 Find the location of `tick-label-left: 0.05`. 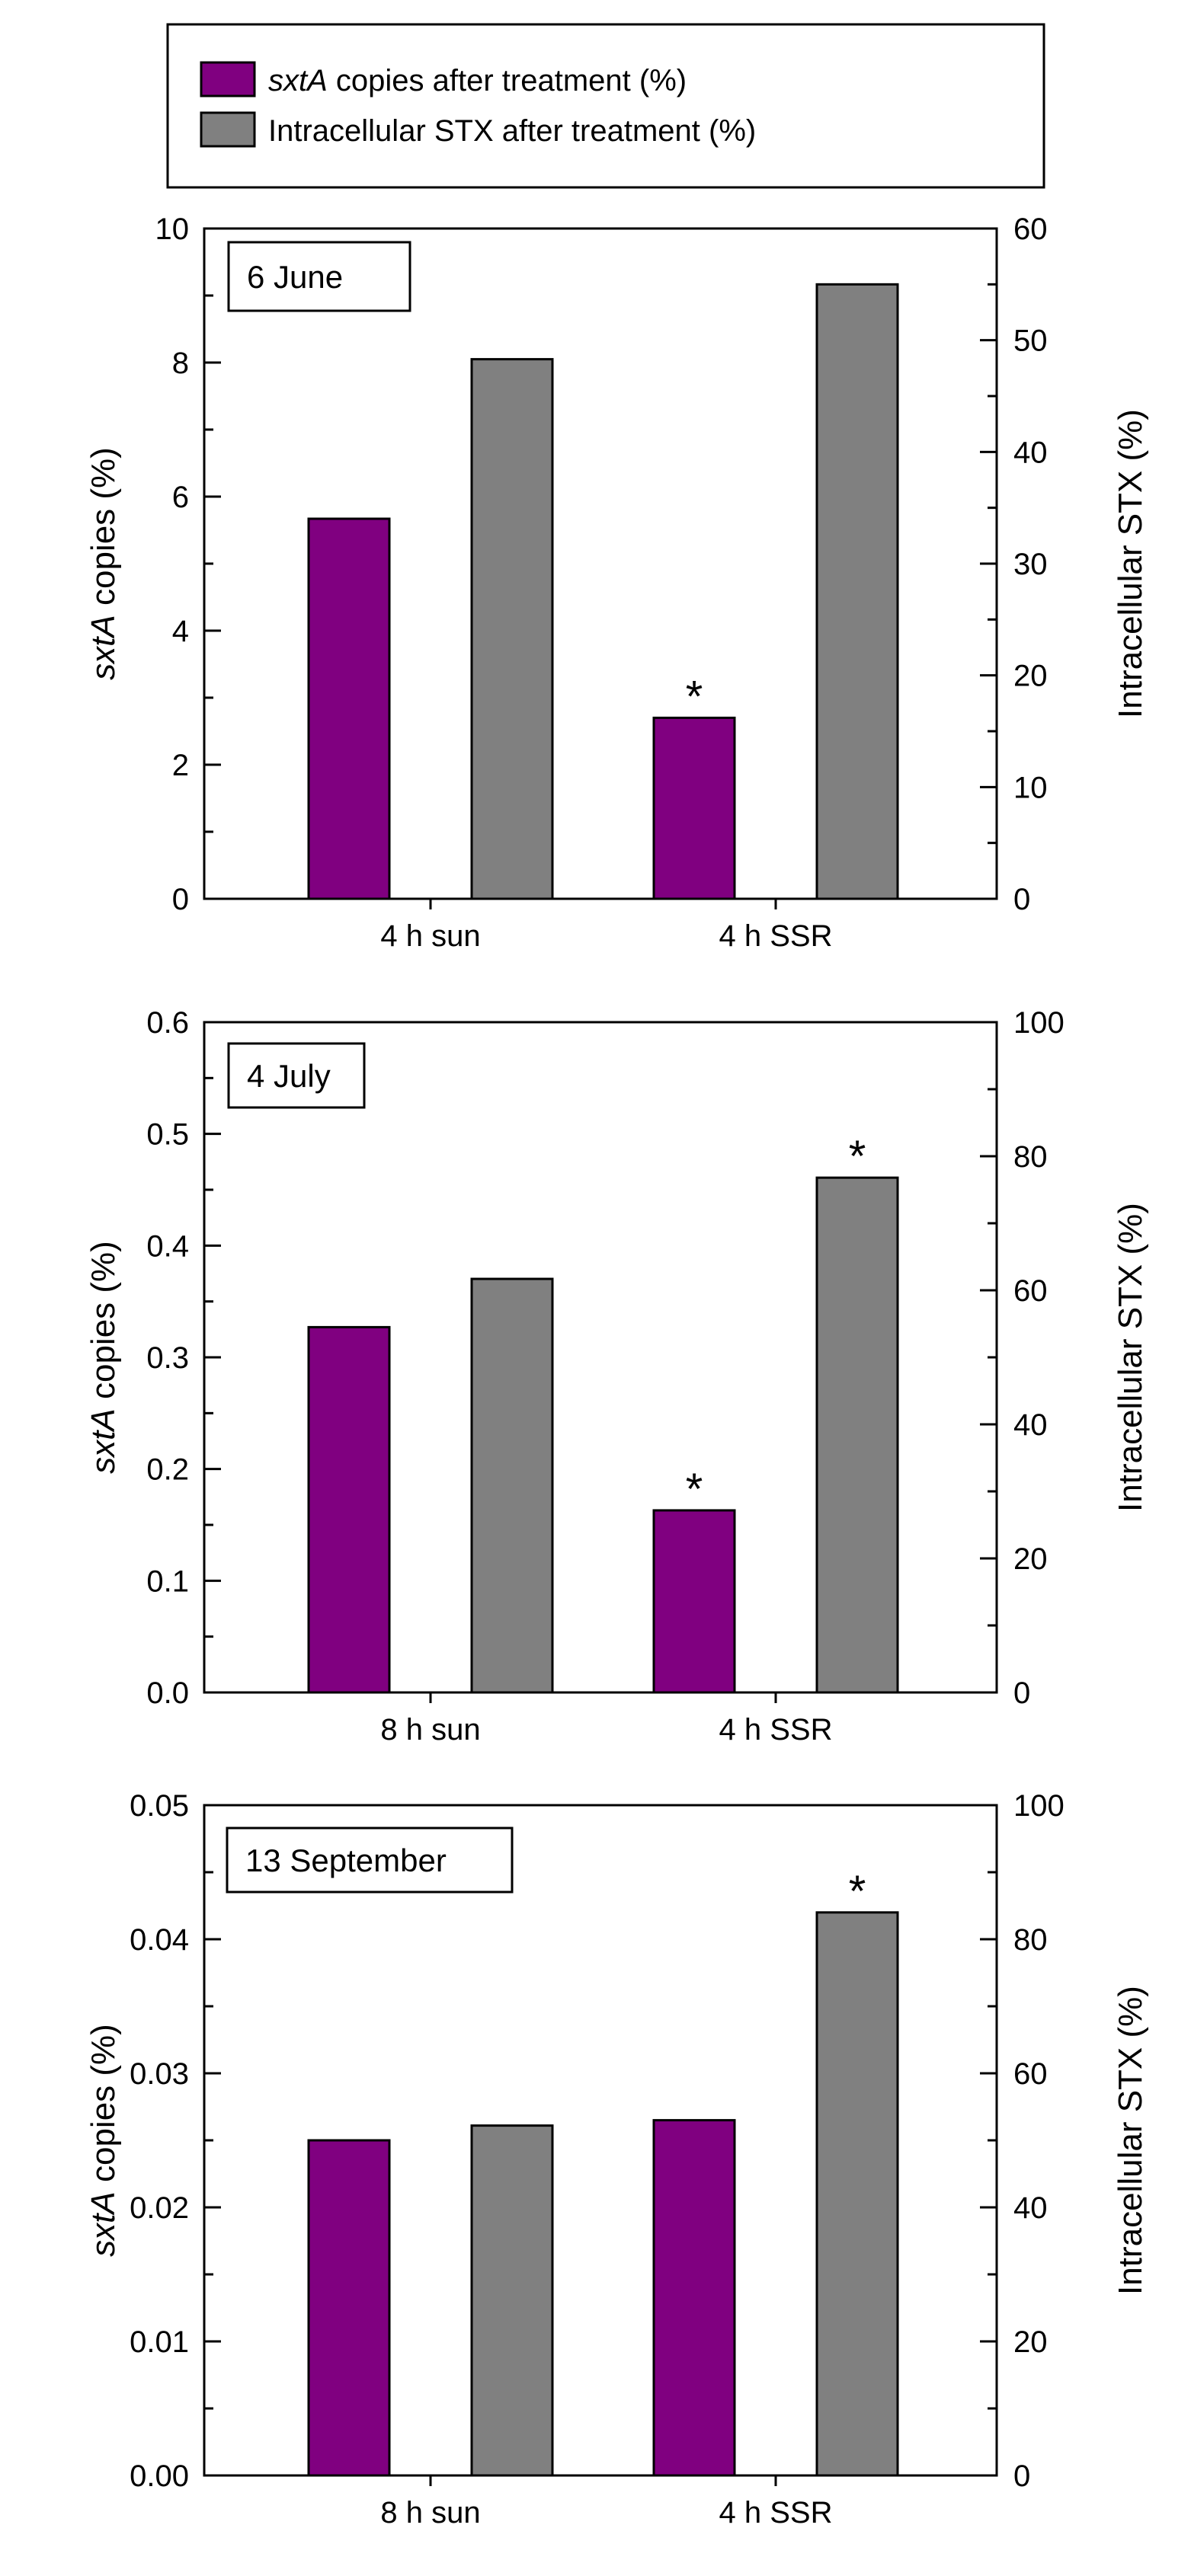

tick-label-left: 0.05 is located at coordinates (160, 1806).